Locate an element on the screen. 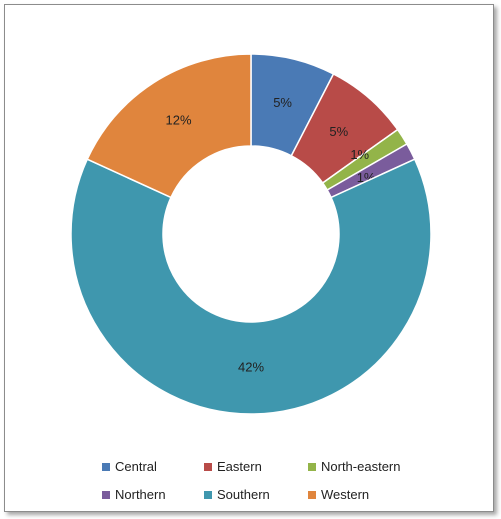 The height and width of the screenshot is (519, 501). legend-label-eastern: Eastern is located at coordinates (239, 466).